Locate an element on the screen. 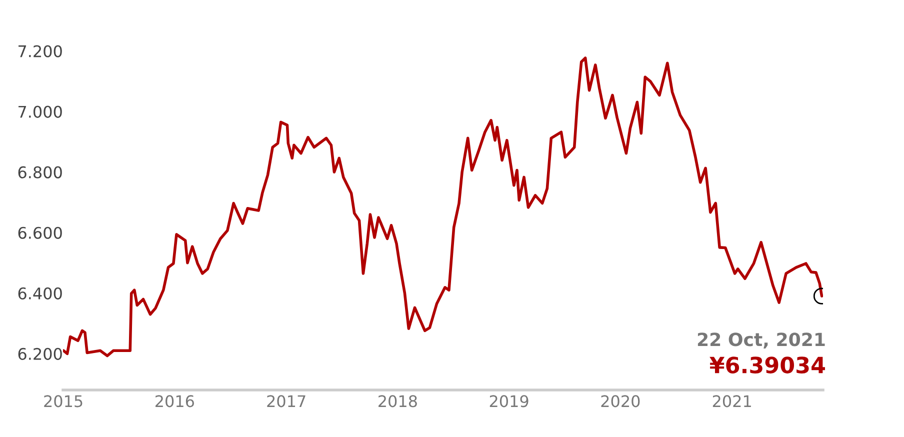 The image size is (904, 437). y-tick-label: 7.200 is located at coordinates (40, 51).